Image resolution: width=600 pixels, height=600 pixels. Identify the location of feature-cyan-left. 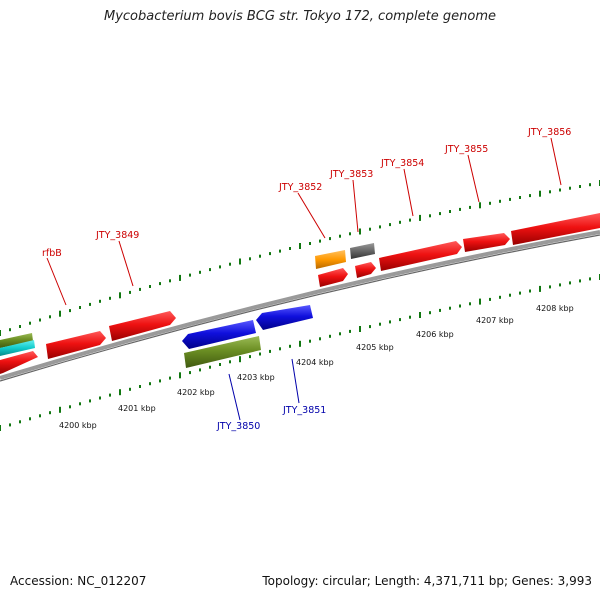
(17, 348).